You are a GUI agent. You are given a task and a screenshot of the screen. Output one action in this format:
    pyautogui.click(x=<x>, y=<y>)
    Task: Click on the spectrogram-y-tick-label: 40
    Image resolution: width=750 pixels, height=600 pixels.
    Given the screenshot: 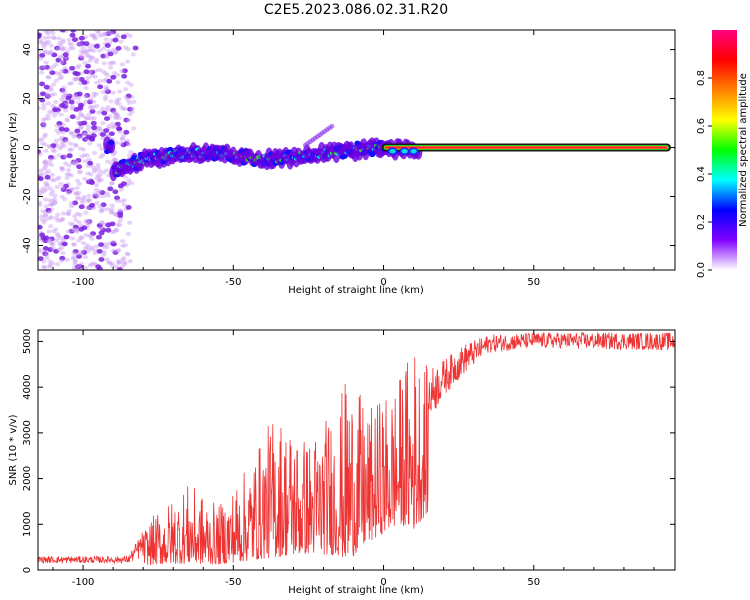 What is the action you would take?
    pyautogui.click(x=27, y=49)
    